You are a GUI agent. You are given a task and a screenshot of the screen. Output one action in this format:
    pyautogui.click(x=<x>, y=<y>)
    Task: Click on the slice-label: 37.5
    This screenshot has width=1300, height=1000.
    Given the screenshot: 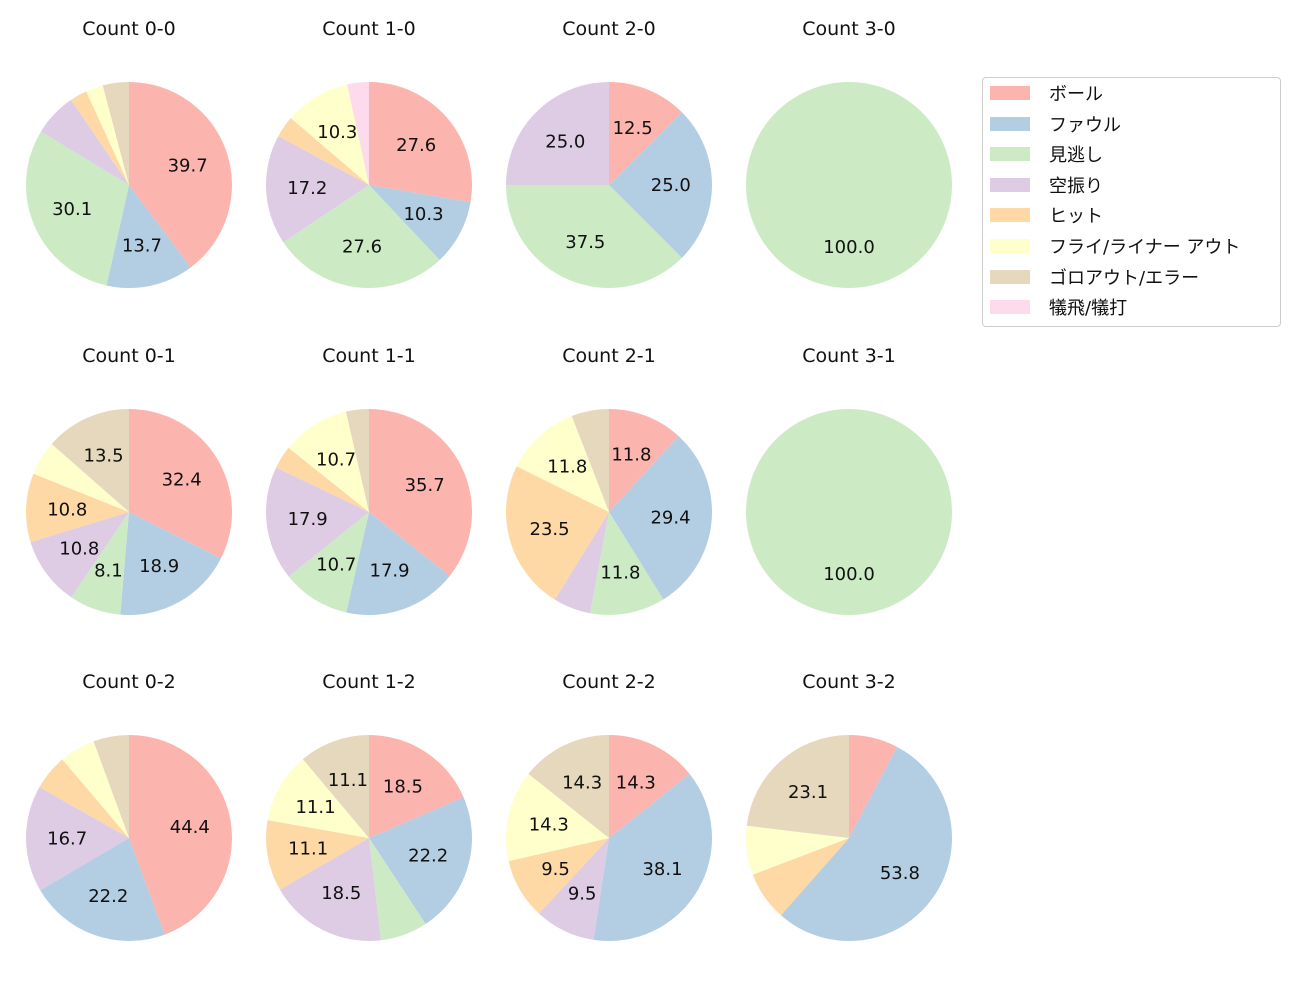 What is the action you would take?
    pyautogui.click(x=585, y=242)
    